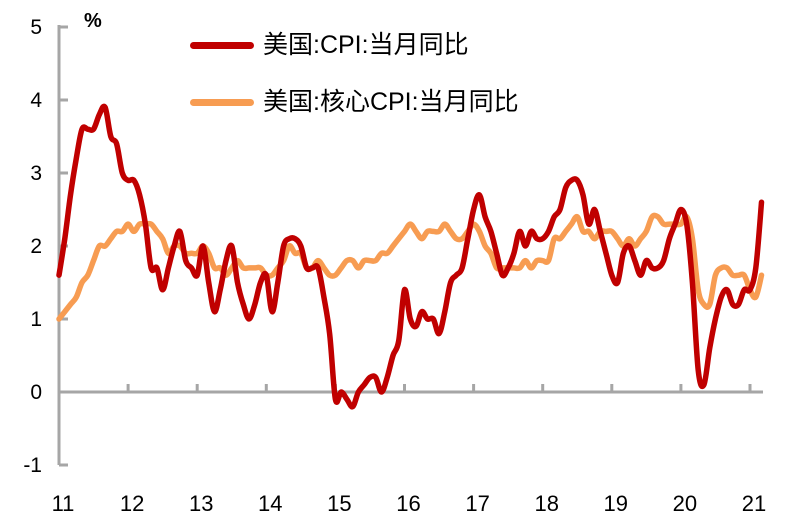 This screenshot has width=807, height=527. I want to click on cpi-line-swatch, so click(222, 45).